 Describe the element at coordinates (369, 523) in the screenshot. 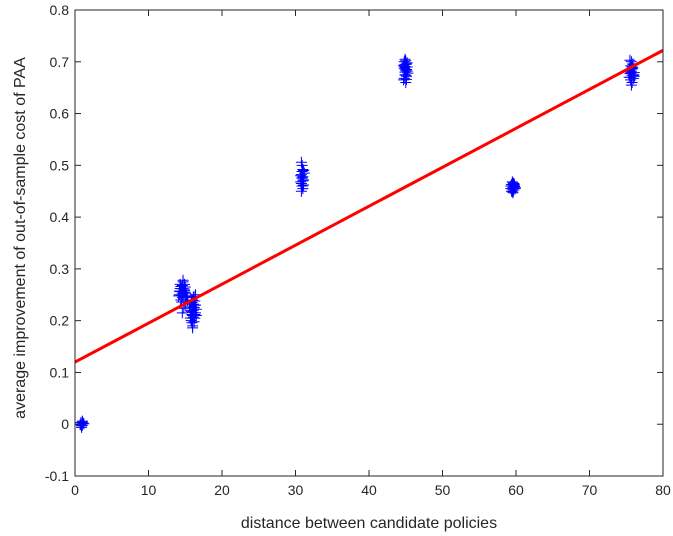

I see `x-axis-label: distance between candidate policies` at that location.